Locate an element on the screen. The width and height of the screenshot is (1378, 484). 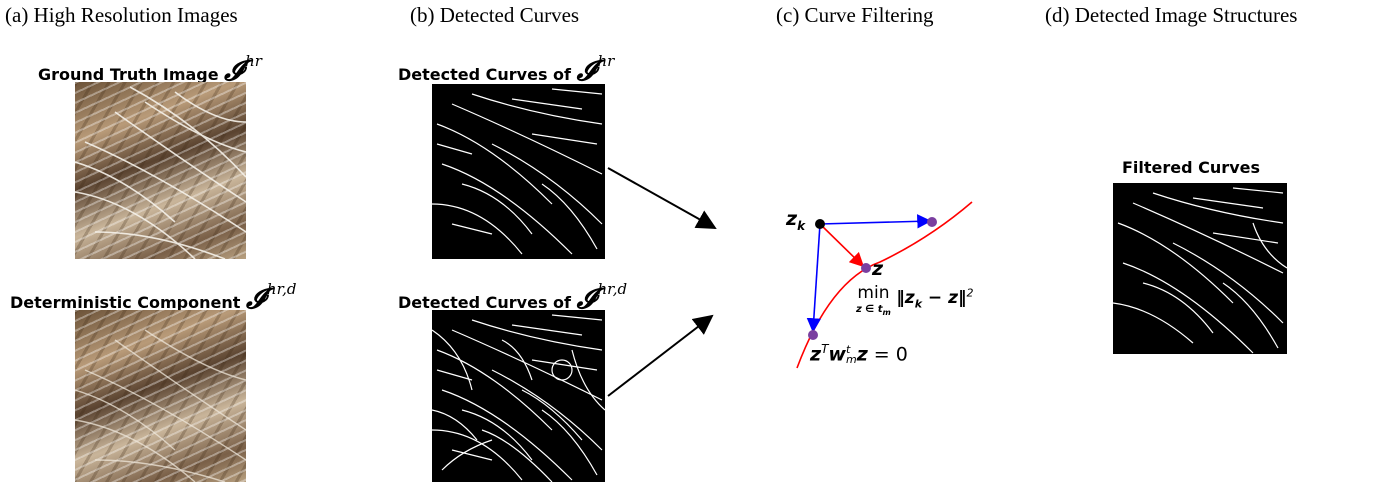
filtered-curves-image is located at coordinates (1200, 268).